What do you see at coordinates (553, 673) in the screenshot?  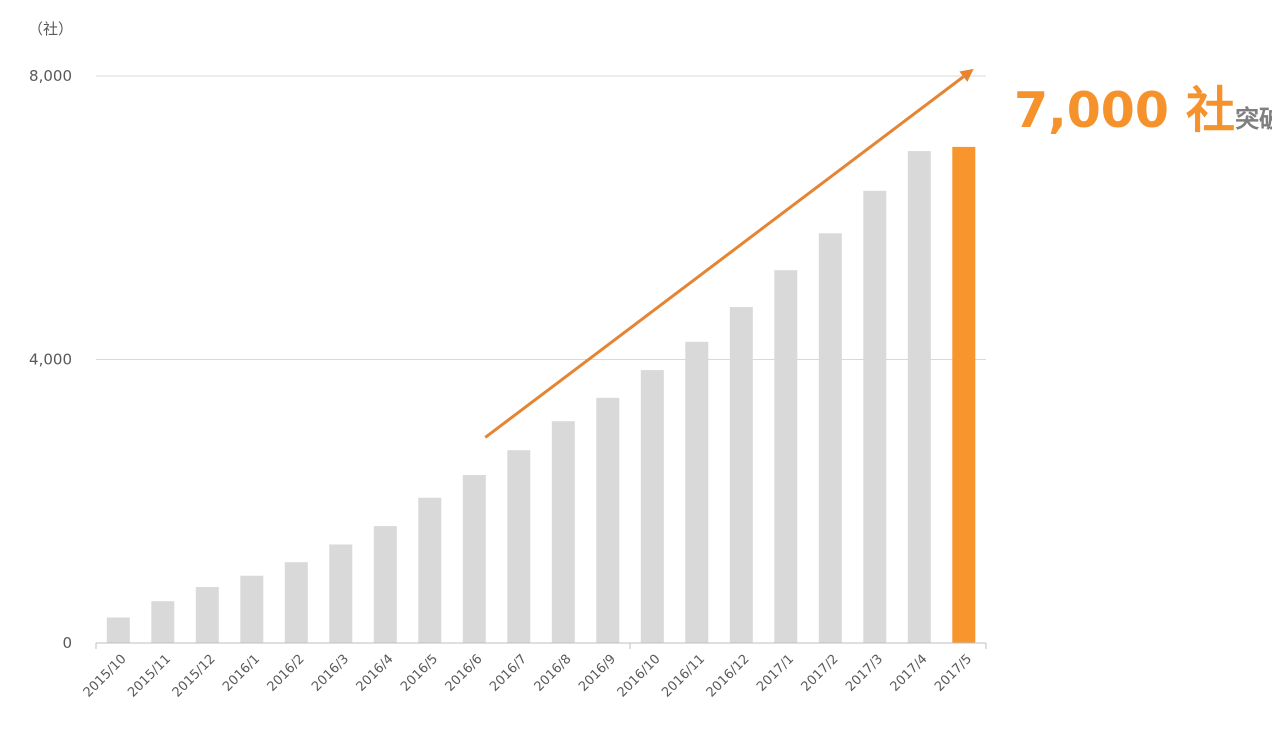 I see `x-tick-label: 2016/8` at bounding box center [553, 673].